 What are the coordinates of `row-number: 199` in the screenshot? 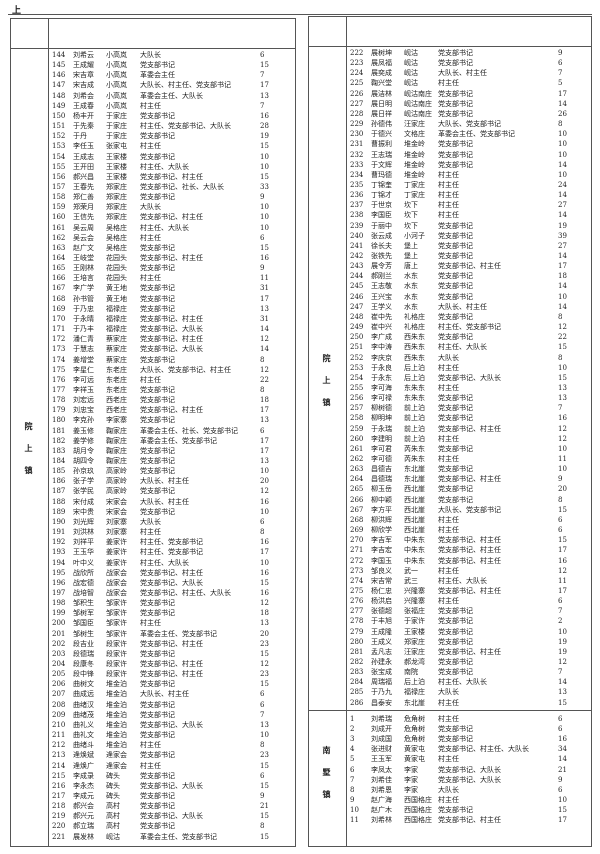 It's located at (59, 613).